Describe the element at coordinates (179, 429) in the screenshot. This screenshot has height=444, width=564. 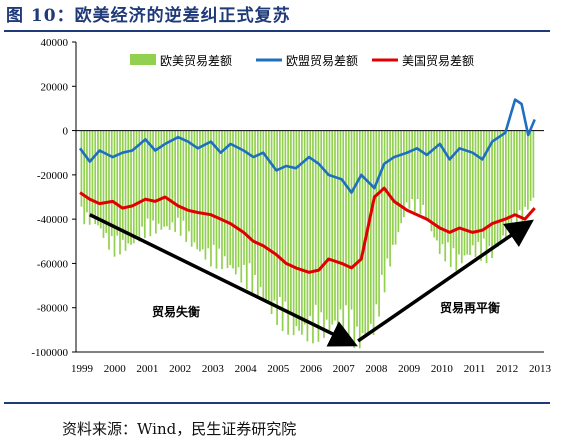
I see `source-note: 资料来源：Wind，民生证券研究院` at that location.